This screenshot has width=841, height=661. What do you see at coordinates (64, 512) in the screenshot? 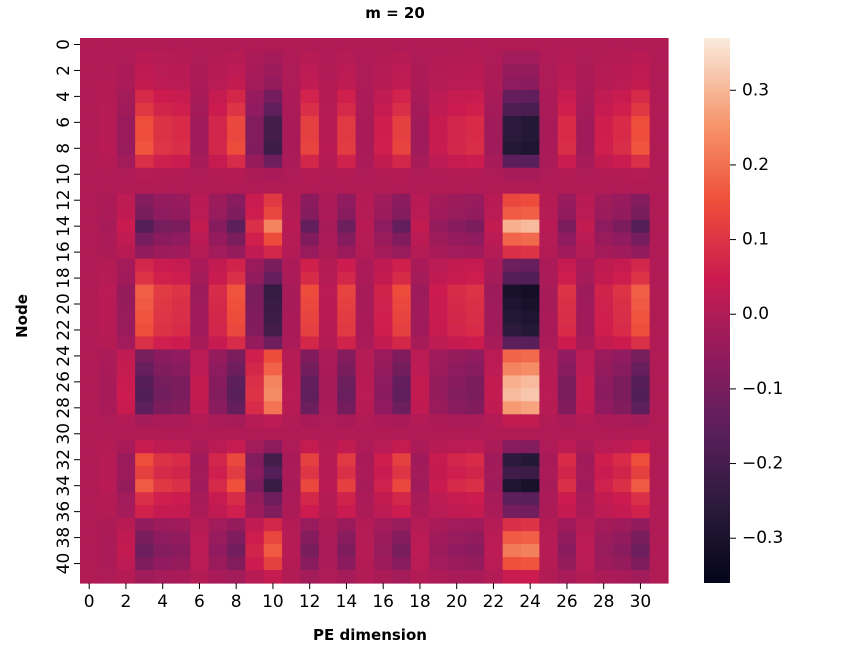
I see `y-tick-label: 36` at bounding box center [64, 512].